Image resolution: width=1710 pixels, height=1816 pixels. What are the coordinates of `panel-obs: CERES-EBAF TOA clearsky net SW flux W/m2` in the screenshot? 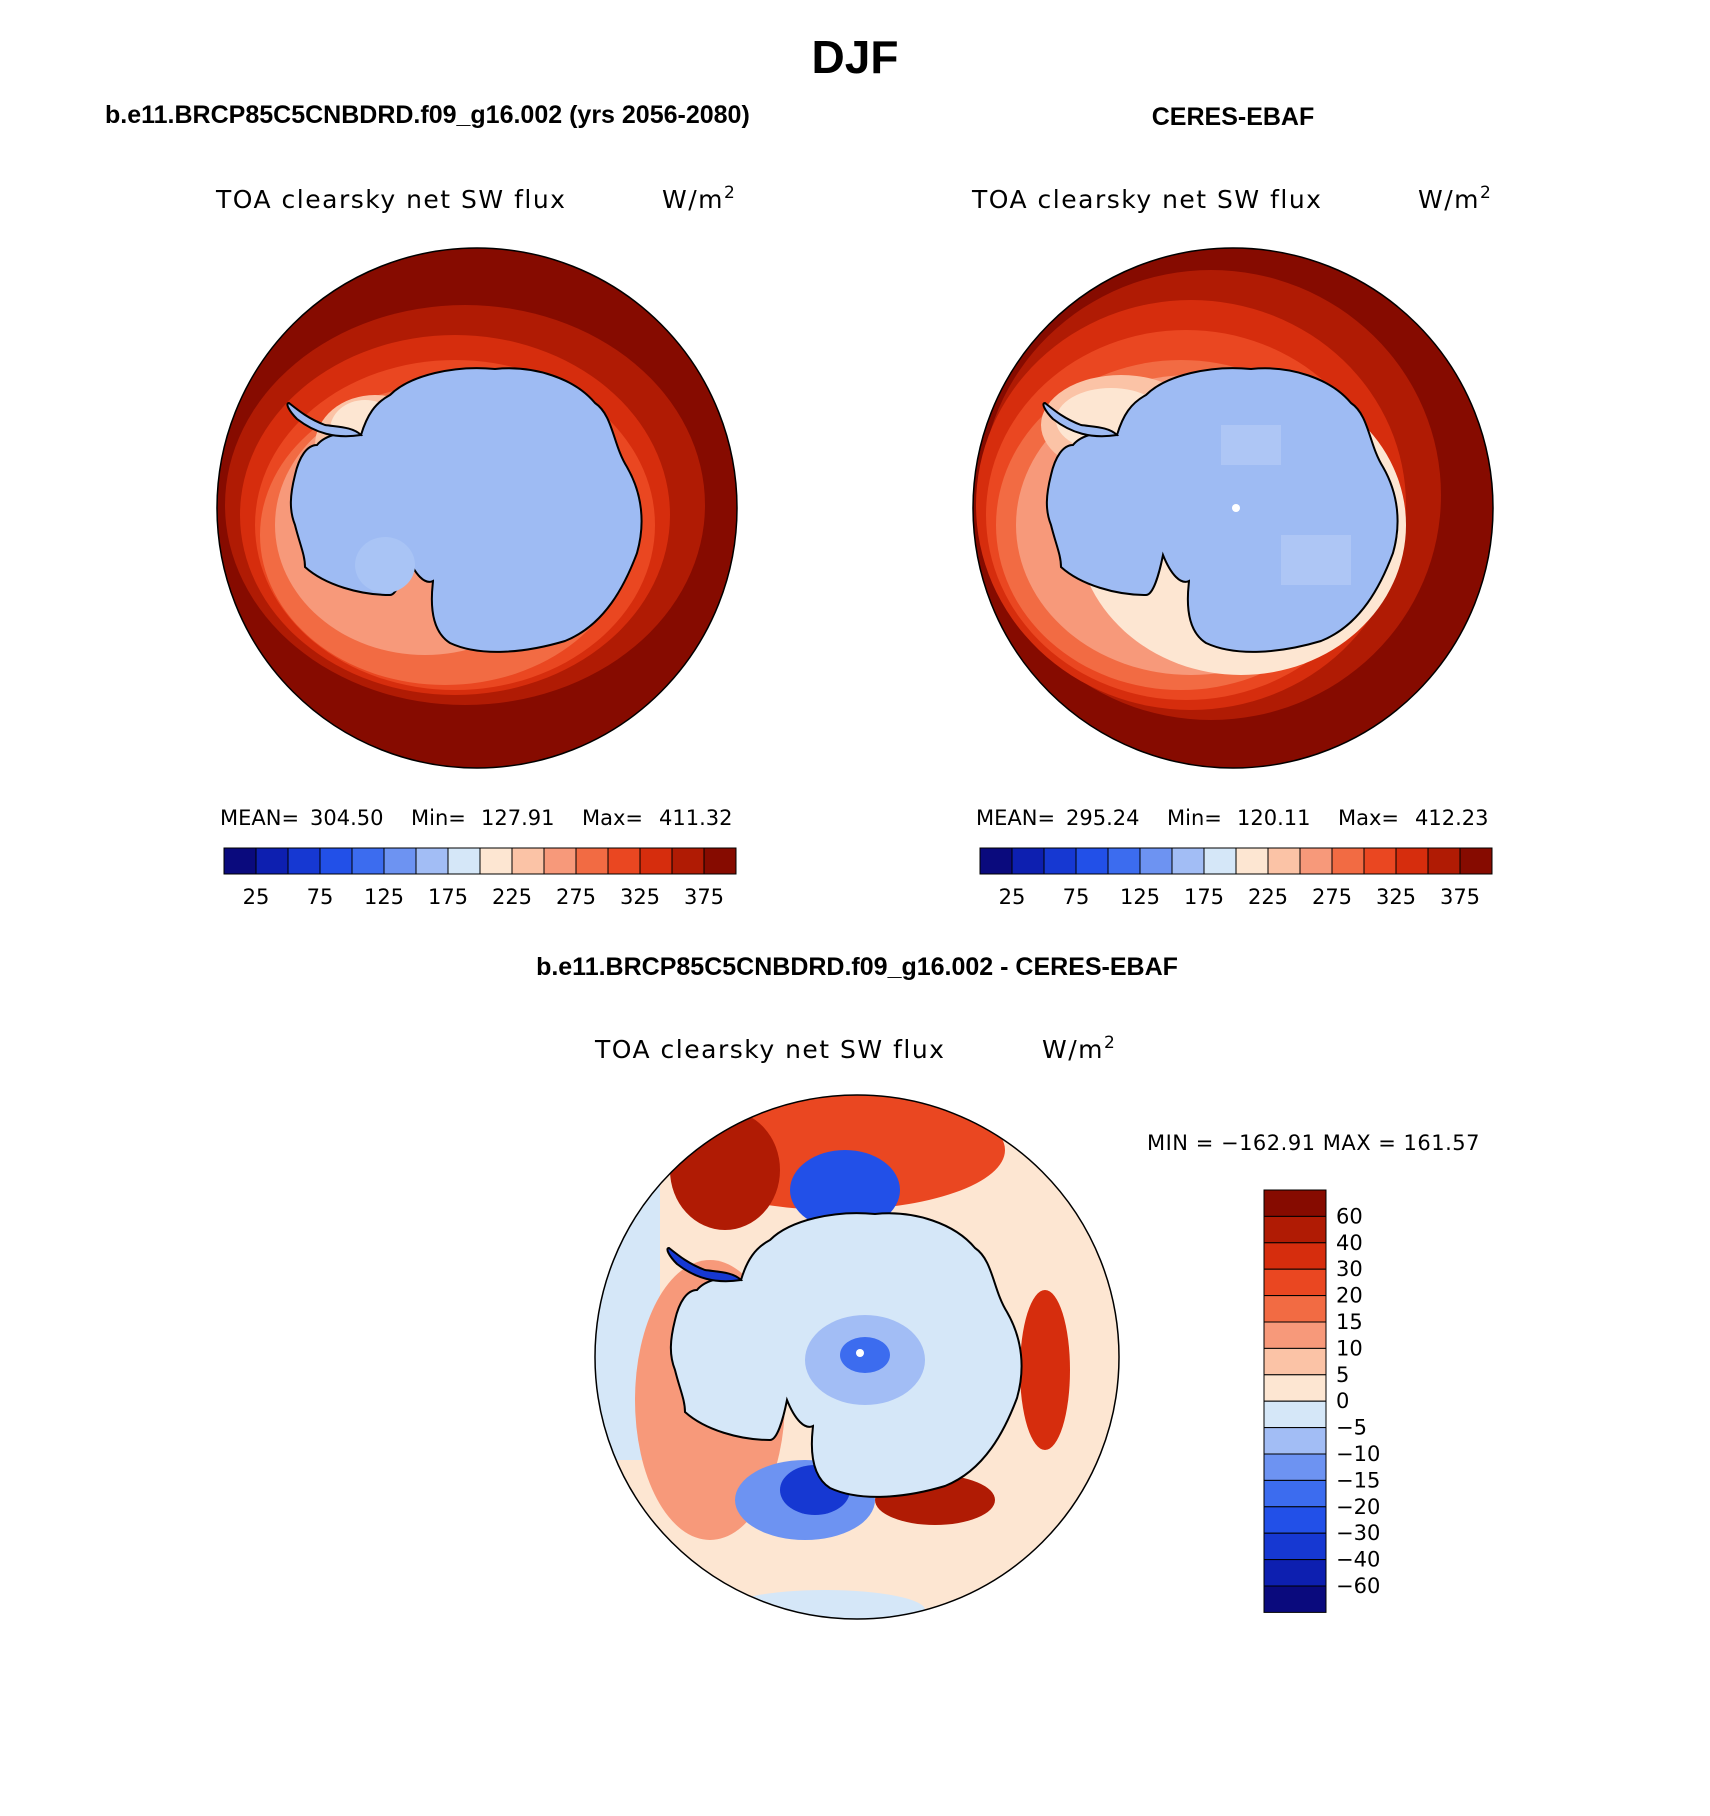 It's located at (1232, 506).